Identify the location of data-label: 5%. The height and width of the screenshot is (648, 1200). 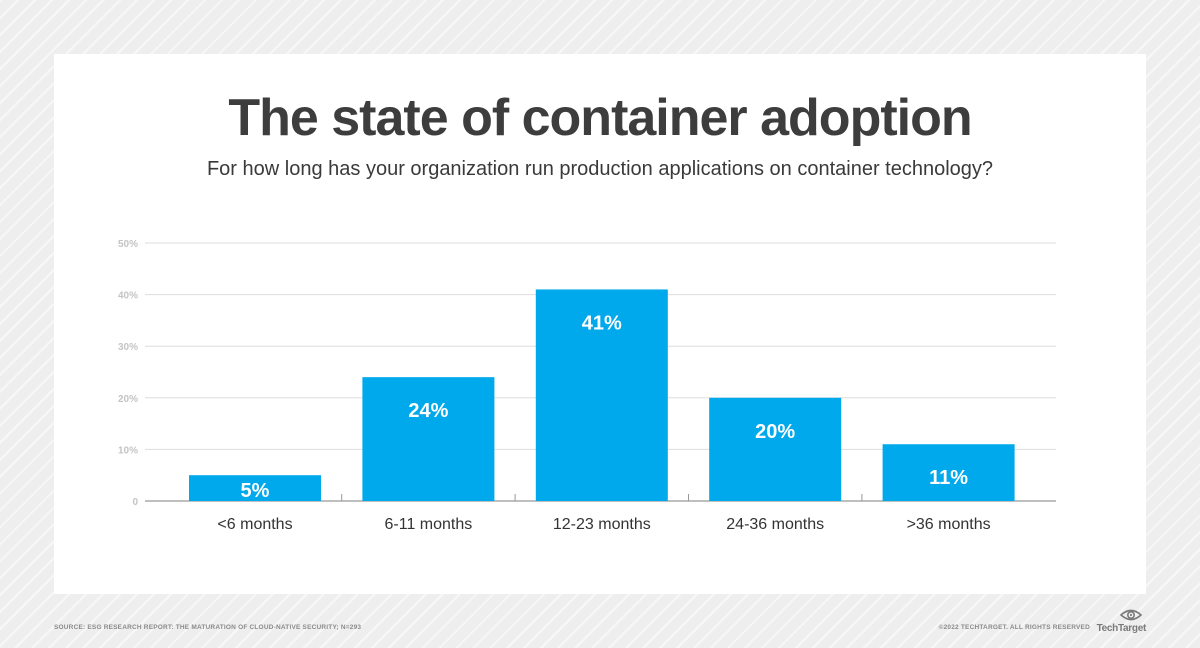
(255, 491).